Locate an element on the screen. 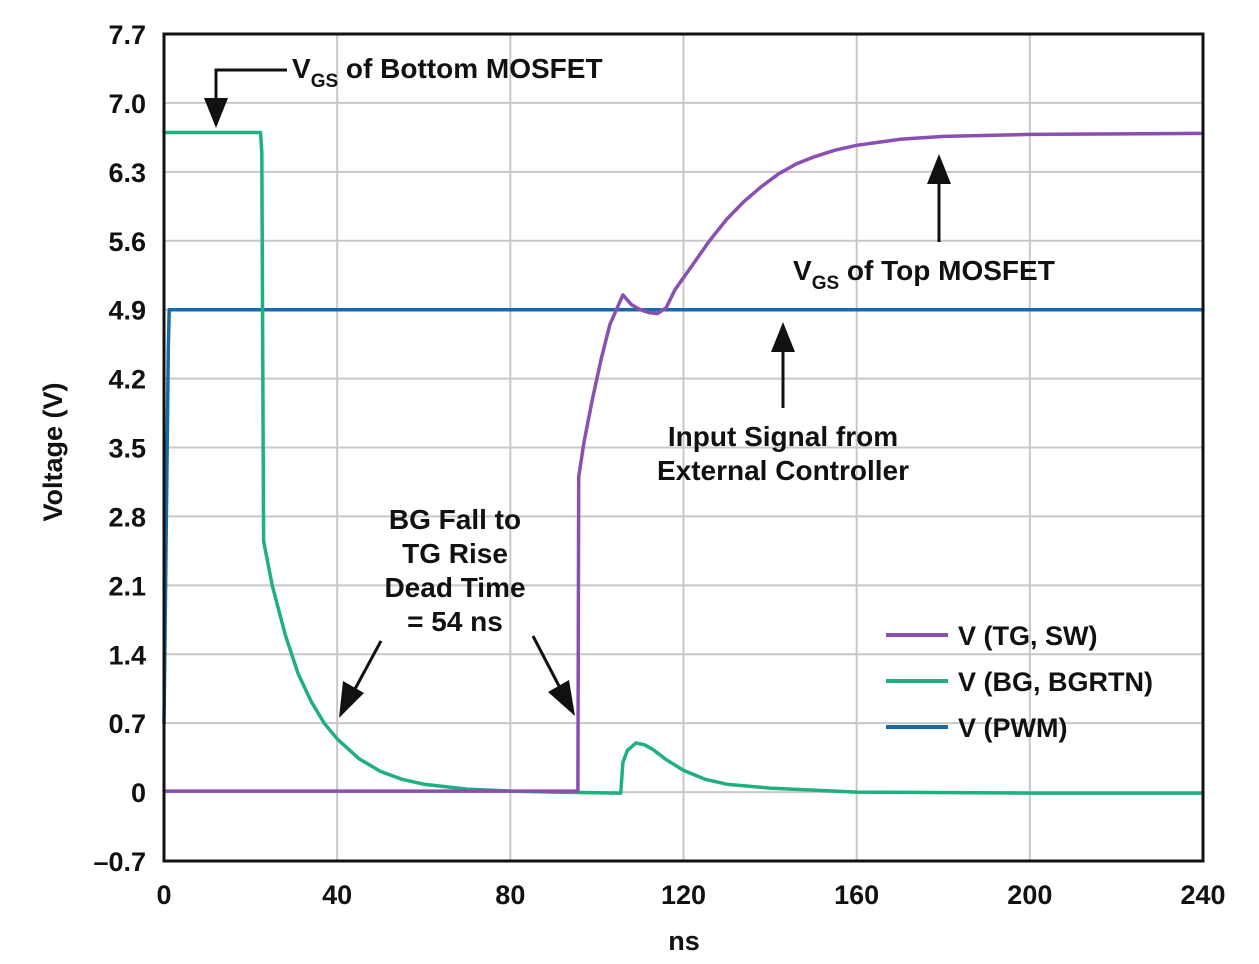 This screenshot has height=964, width=1259. annotation-label-line-2: External Controller is located at coordinates (783, 470).